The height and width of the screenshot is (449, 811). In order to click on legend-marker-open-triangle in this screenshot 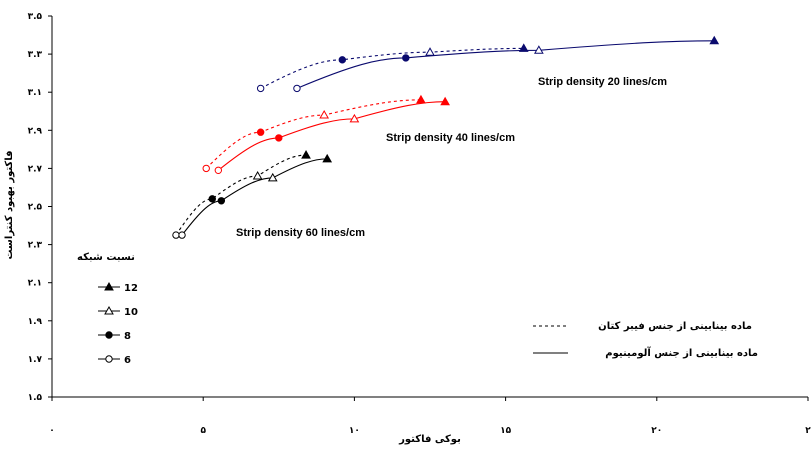, I will do `click(109, 310)`.